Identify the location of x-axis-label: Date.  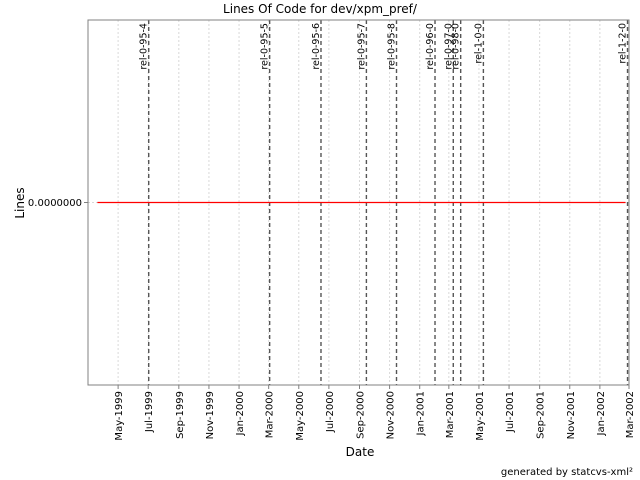
(360, 452).